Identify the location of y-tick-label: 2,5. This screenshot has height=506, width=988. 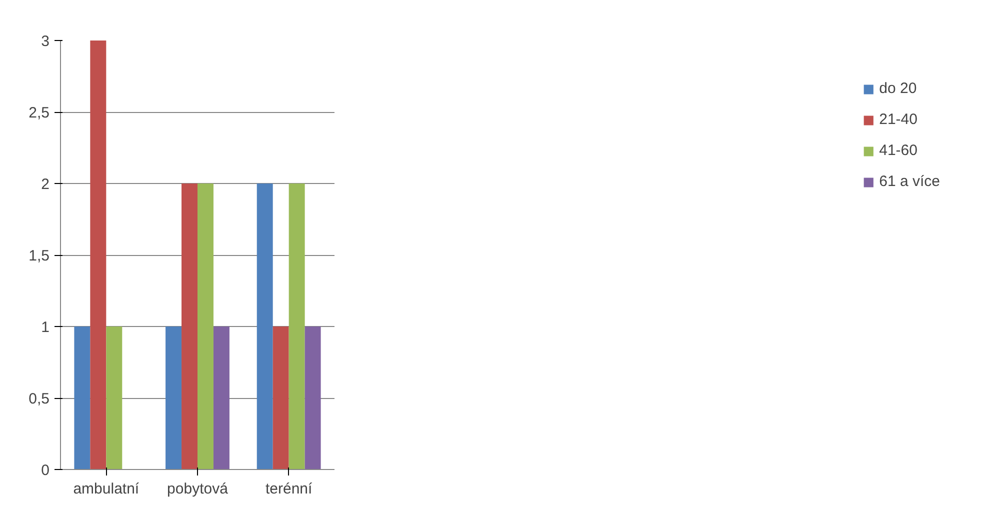
(39, 113).